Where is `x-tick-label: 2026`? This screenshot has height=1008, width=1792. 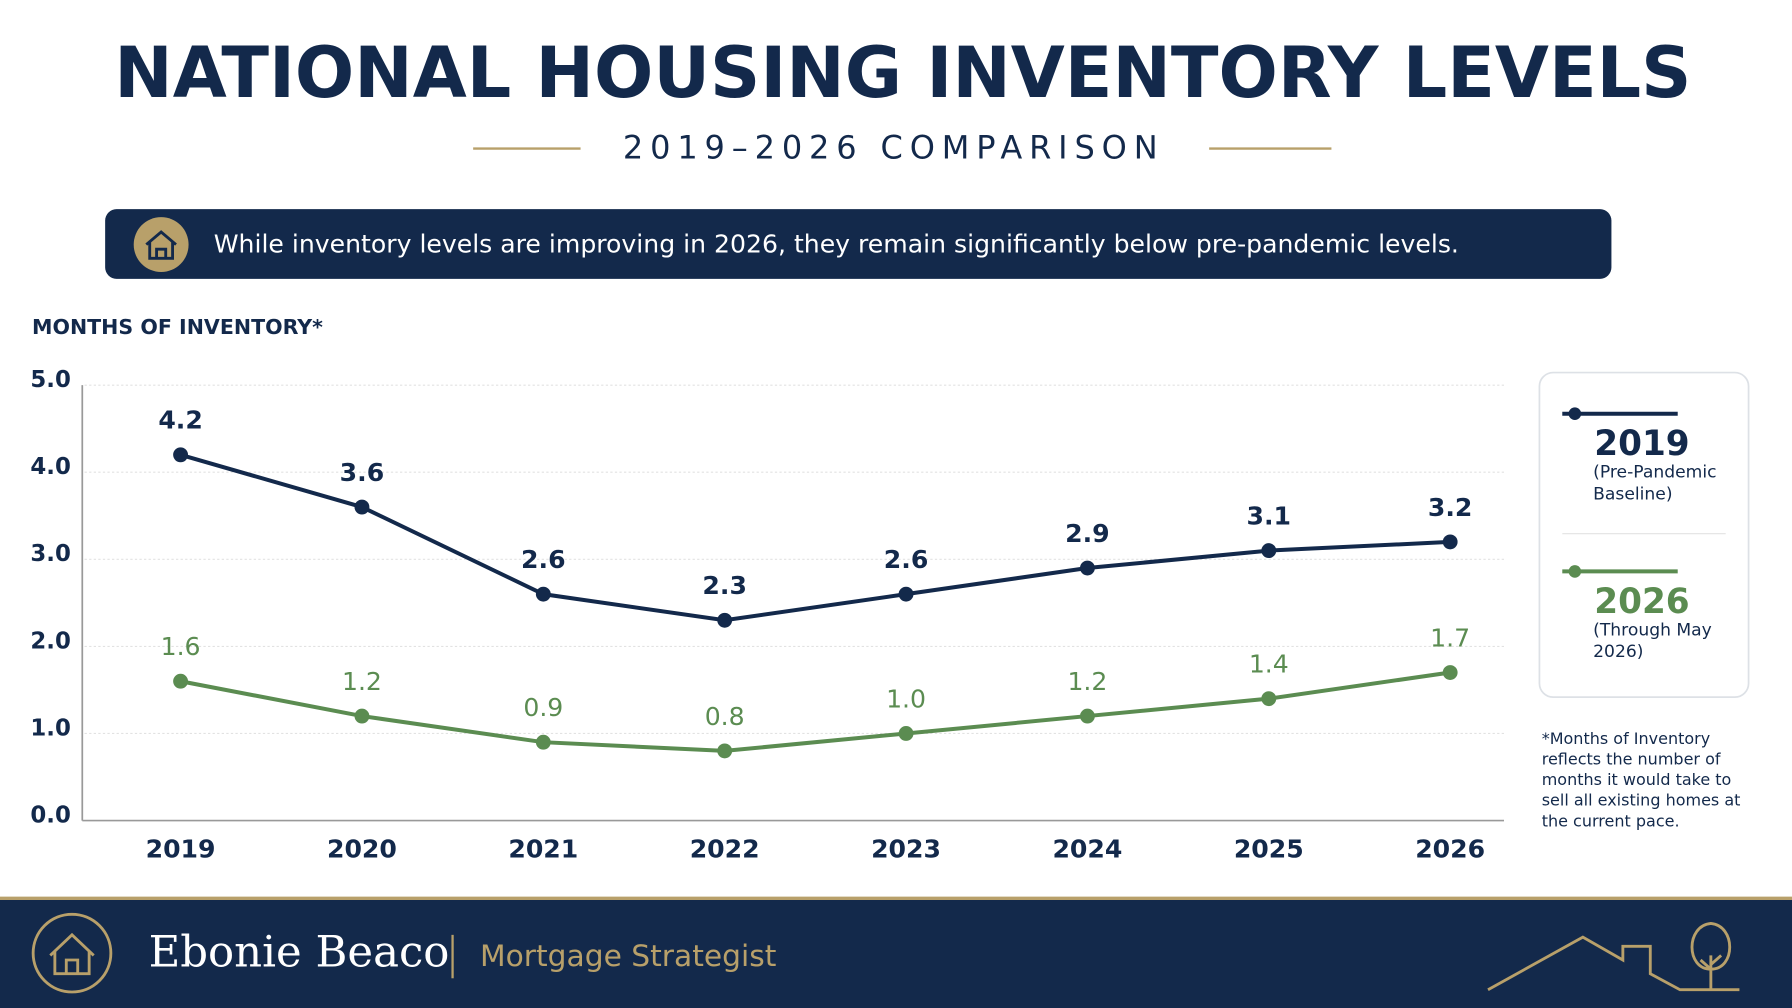 x-tick-label: 2026 is located at coordinates (1450, 848).